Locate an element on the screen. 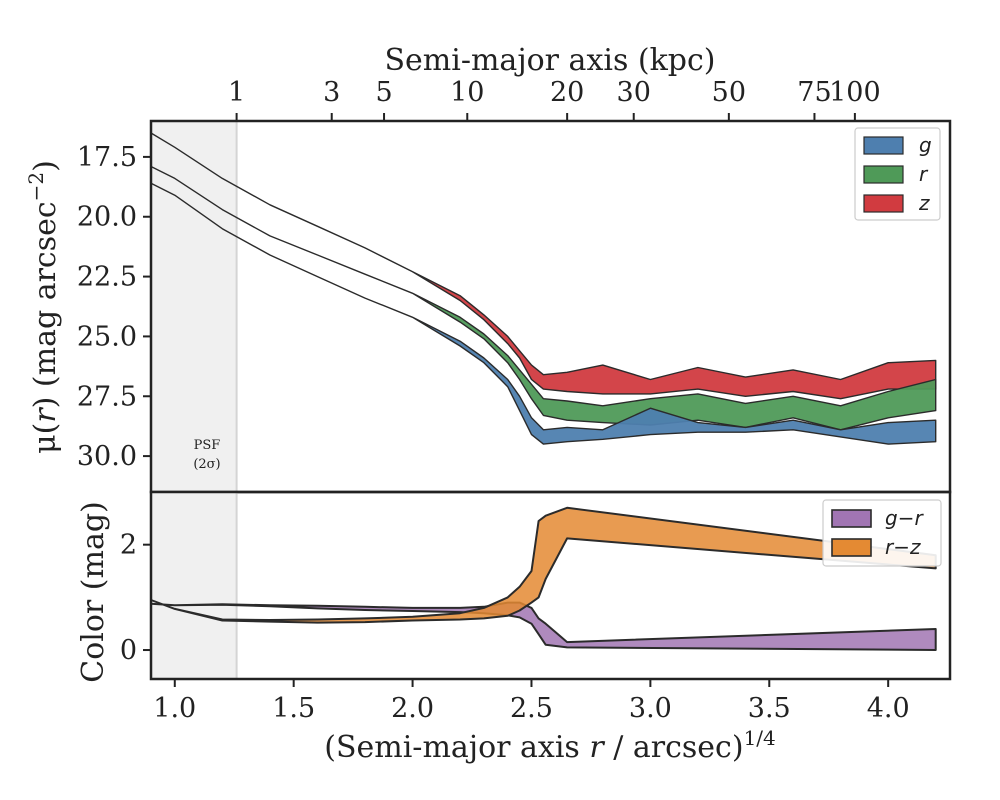  kpc-tick-label: 5 is located at coordinates (383, 92).